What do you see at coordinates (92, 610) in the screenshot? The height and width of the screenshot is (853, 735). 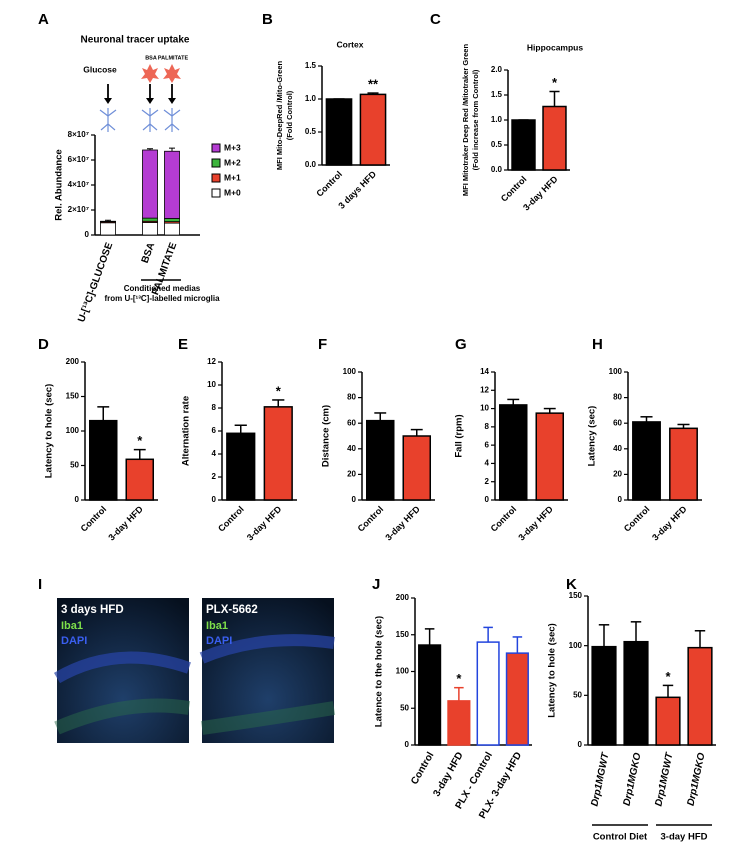 I see `image-title: 3 days HFD` at bounding box center [92, 610].